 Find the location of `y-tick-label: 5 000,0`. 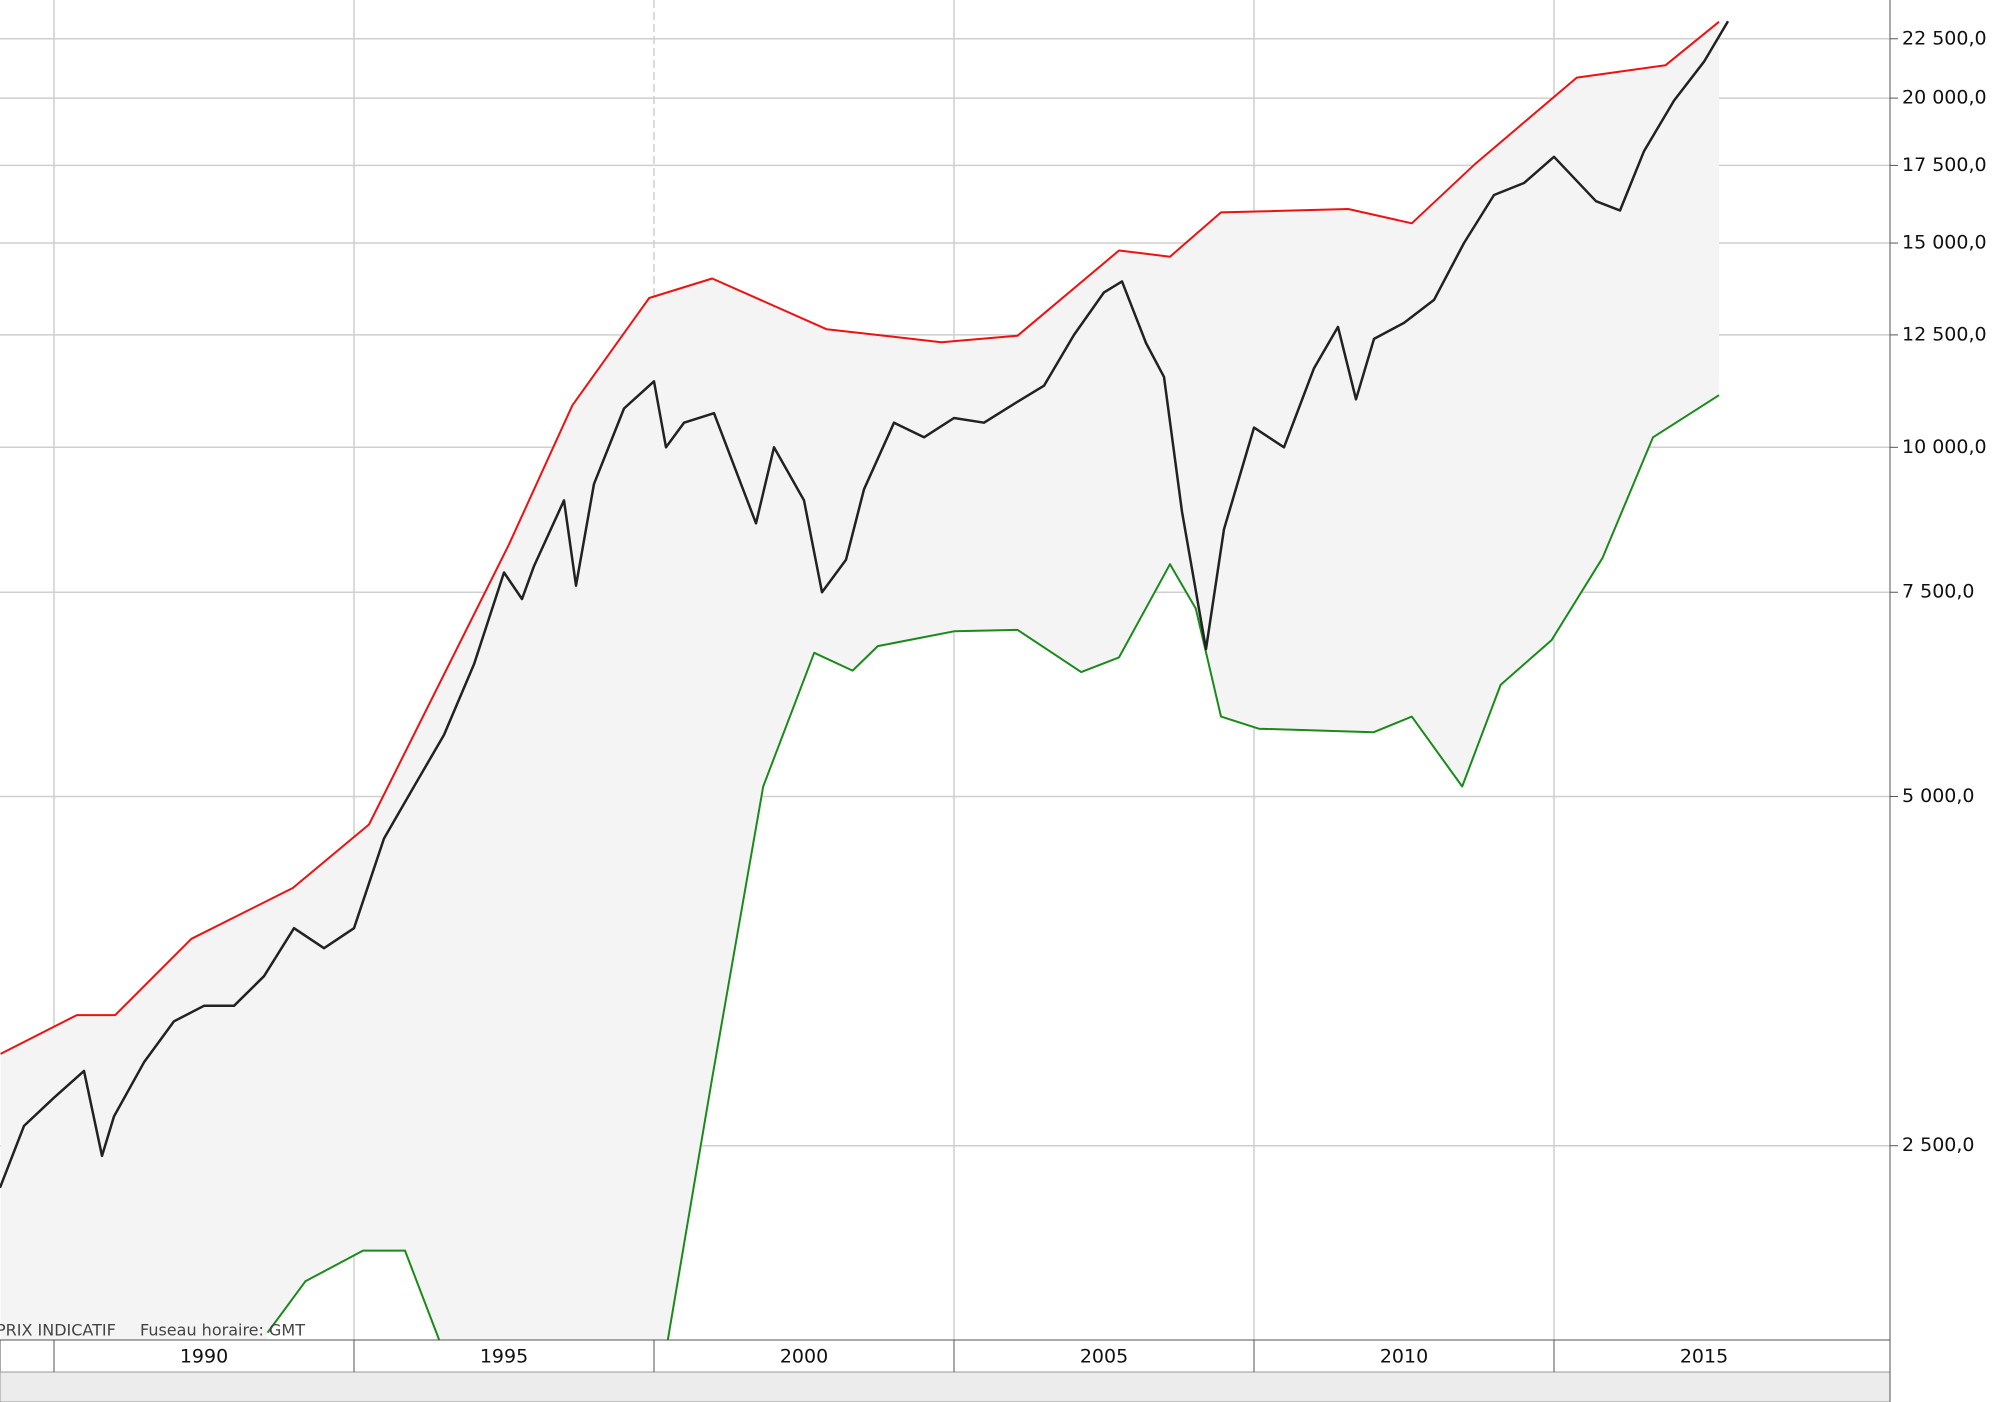

y-tick-label: 5 000,0 is located at coordinates (1938, 796).